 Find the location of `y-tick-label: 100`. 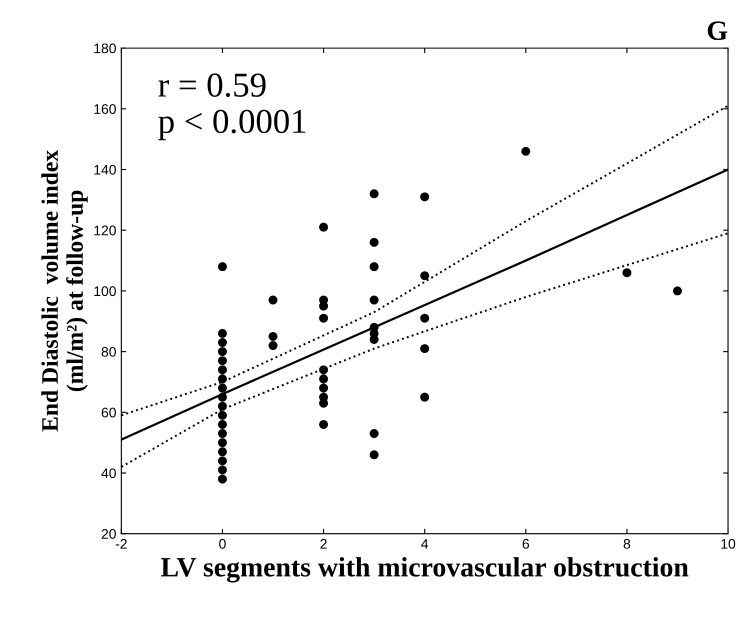

y-tick-label: 100 is located at coordinates (105, 291).